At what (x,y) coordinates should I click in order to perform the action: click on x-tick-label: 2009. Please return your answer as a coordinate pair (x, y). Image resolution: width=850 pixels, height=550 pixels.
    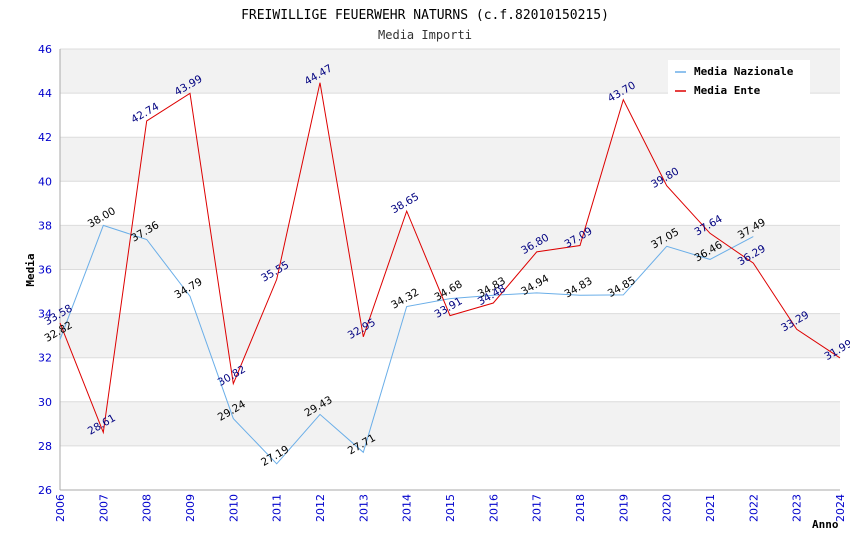
    Looking at the image, I should click on (190, 508).